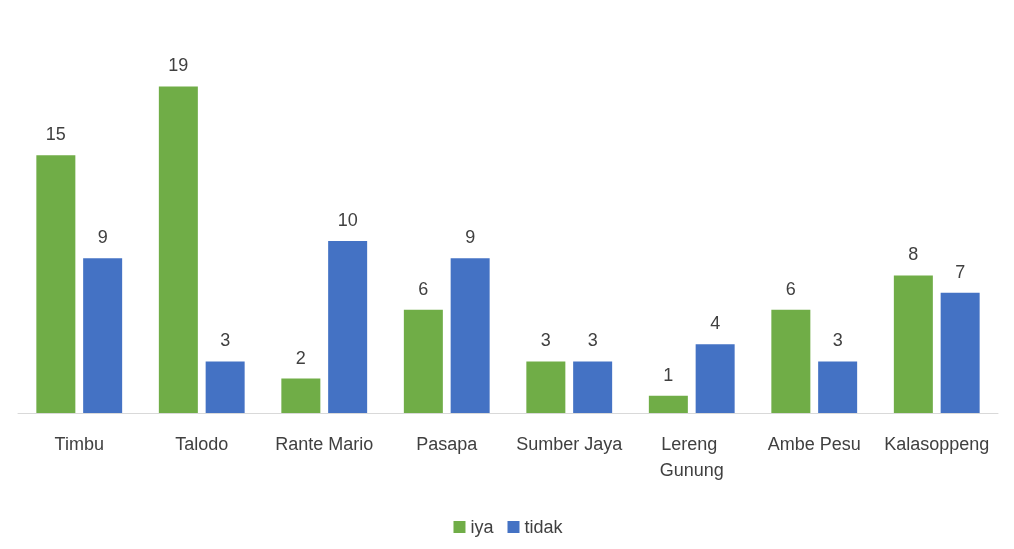 The image size is (1014, 549). What do you see at coordinates (300, 357) in the screenshot?
I see `data-label: 2` at bounding box center [300, 357].